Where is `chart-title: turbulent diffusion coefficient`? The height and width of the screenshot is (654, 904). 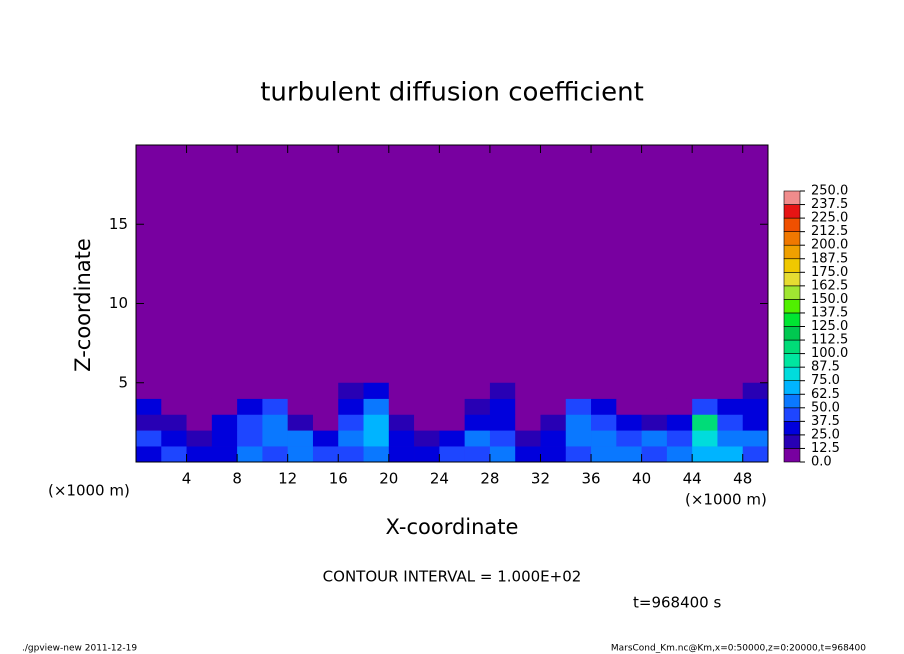 chart-title: turbulent diffusion coefficient is located at coordinates (452, 93).